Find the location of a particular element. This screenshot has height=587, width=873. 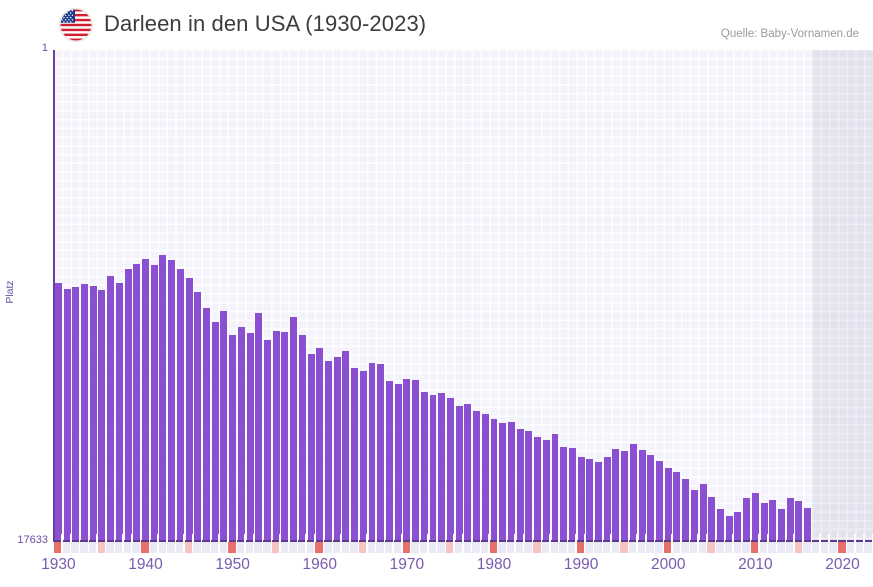

x-tick-1981 is located at coordinates (502, 547).